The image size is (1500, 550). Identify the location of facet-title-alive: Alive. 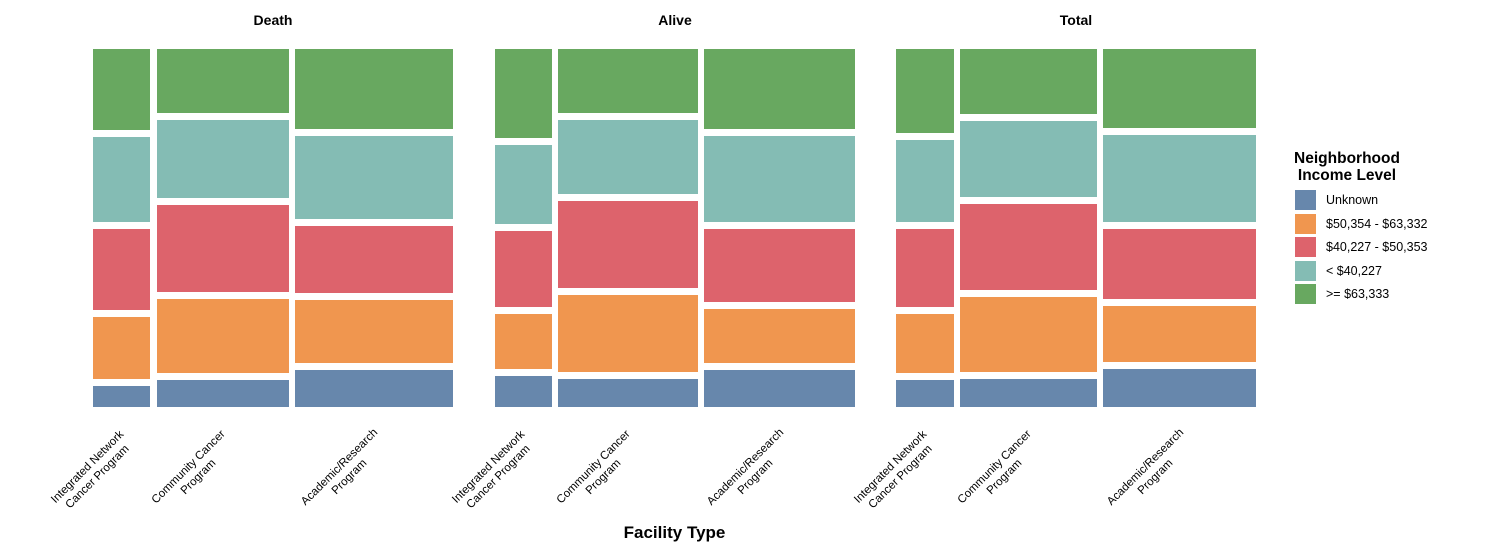
(675, 20).